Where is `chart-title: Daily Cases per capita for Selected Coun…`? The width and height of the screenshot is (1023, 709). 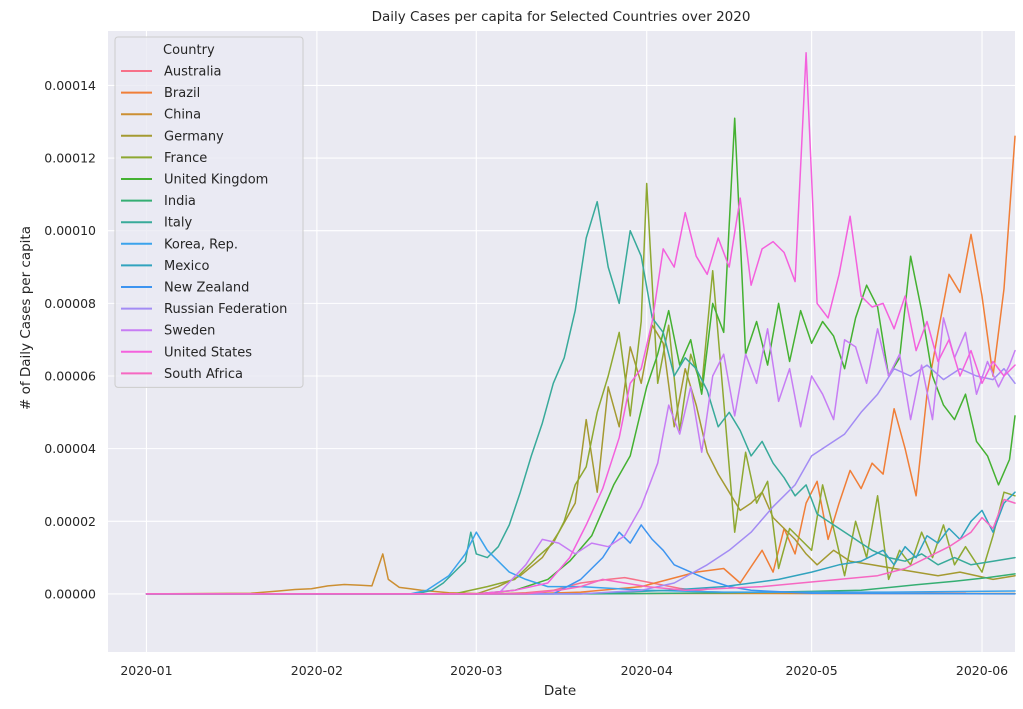 chart-title: Daily Cases per capita for Selected Coun… is located at coordinates (561, 17).